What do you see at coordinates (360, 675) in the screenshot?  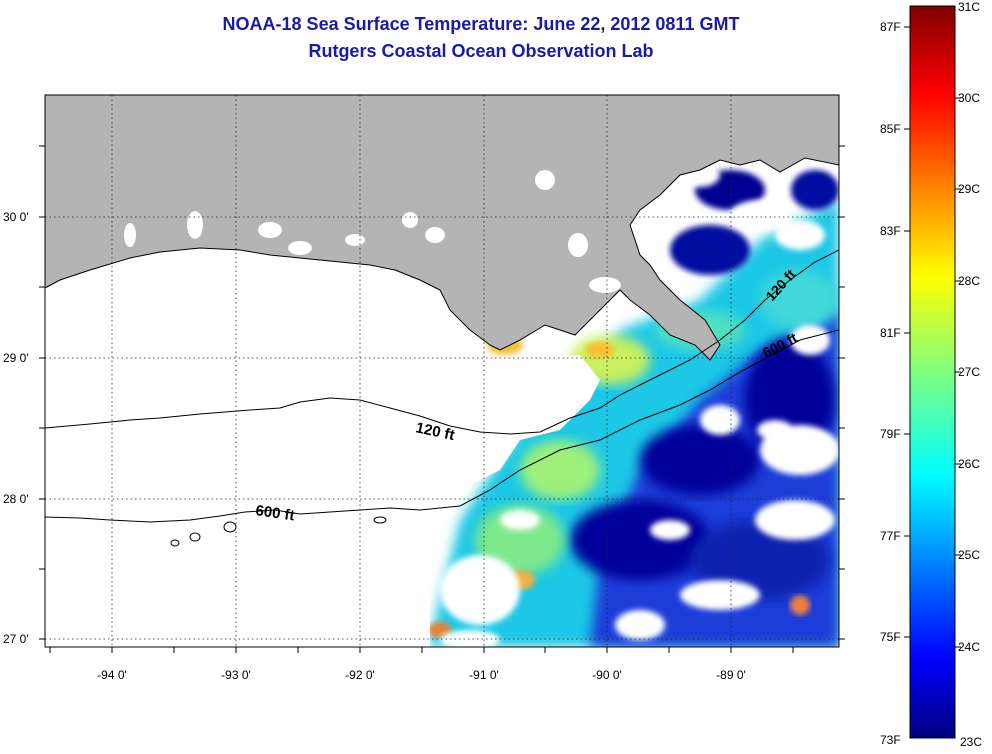 I see `lon-label: -92 0'` at bounding box center [360, 675].